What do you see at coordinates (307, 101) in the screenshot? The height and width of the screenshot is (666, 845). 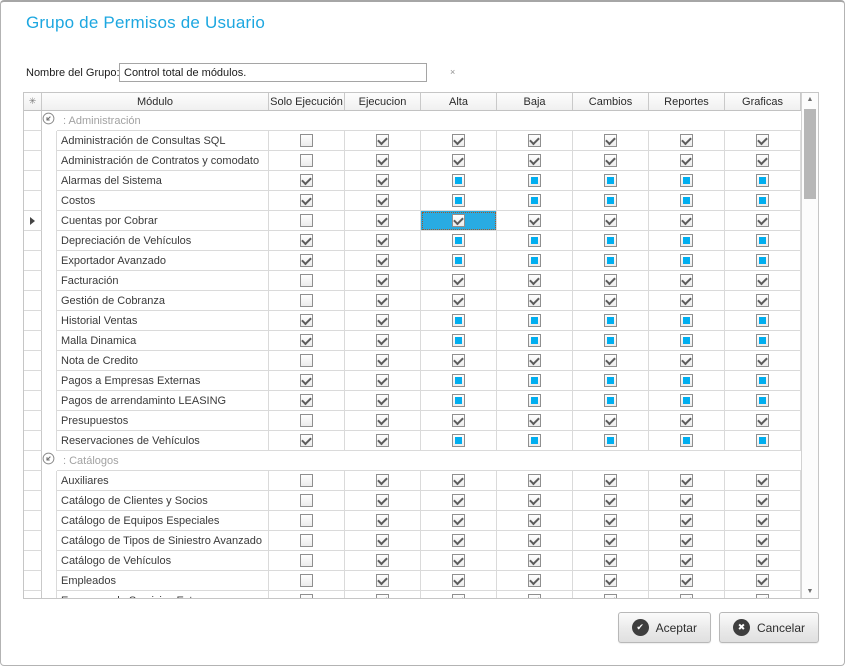 I see `column-header-1: Solo Ejecución` at bounding box center [307, 101].